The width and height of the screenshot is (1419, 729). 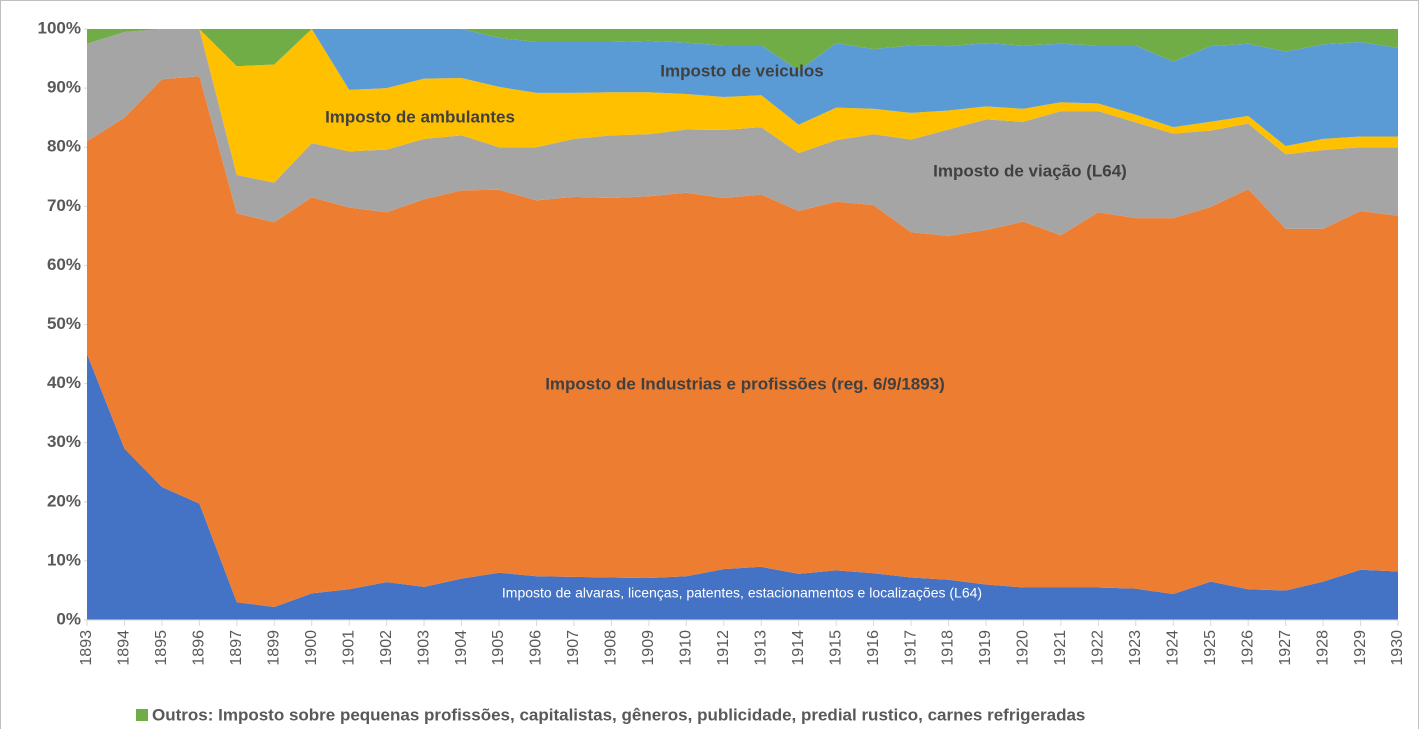 I want to click on y-tick-label: 50%, so click(x=64, y=323).